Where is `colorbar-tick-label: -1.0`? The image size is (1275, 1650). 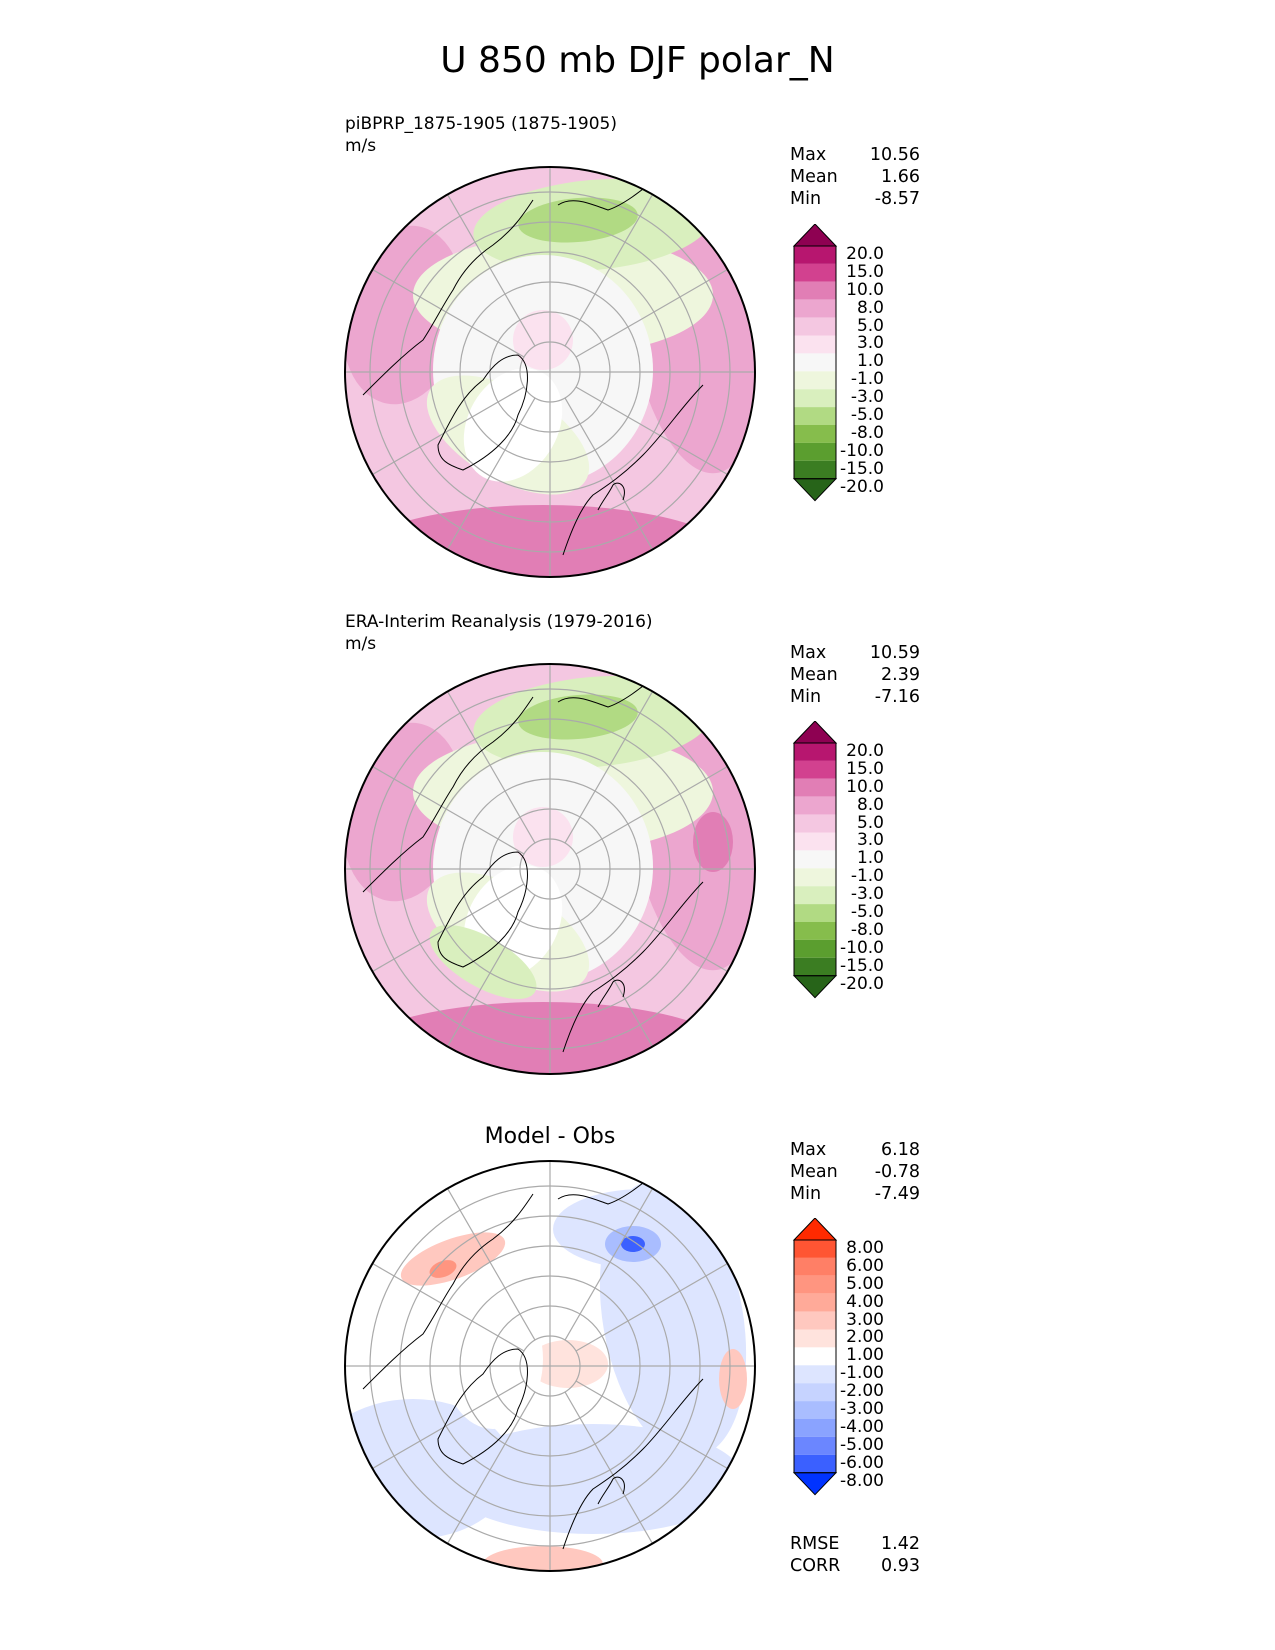 colorbar-tick-label: -1.0 is located at coordinates (867, 379).